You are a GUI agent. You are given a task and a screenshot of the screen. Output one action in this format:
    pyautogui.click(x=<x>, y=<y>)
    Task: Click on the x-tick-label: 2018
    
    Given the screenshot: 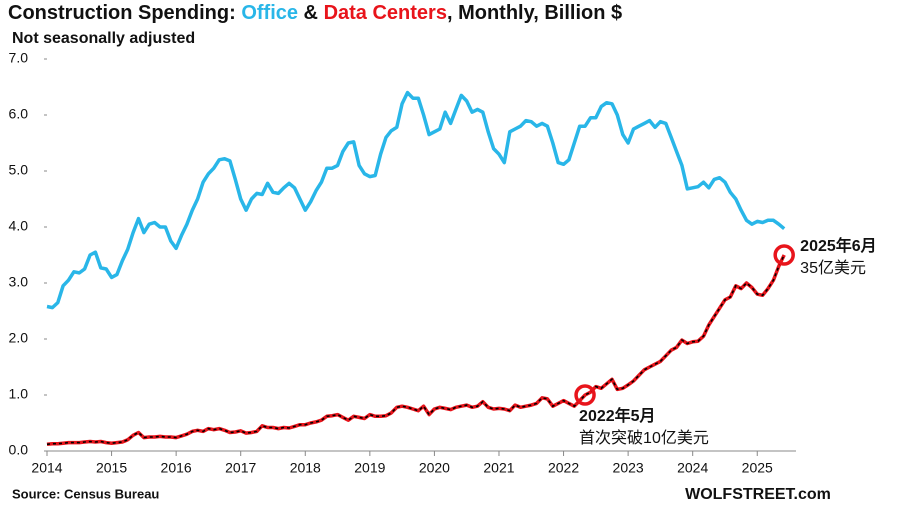 What is the action you would take?
    pyautogui.click(x=305, y=468)
    